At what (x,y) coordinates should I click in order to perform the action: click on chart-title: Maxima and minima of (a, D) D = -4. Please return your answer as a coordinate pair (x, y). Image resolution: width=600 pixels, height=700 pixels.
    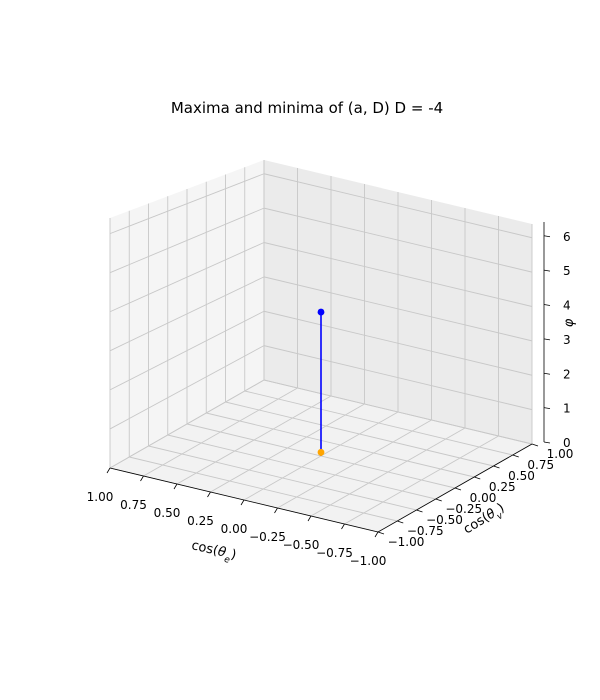
    Looking at the image, I should click on (307, 108).